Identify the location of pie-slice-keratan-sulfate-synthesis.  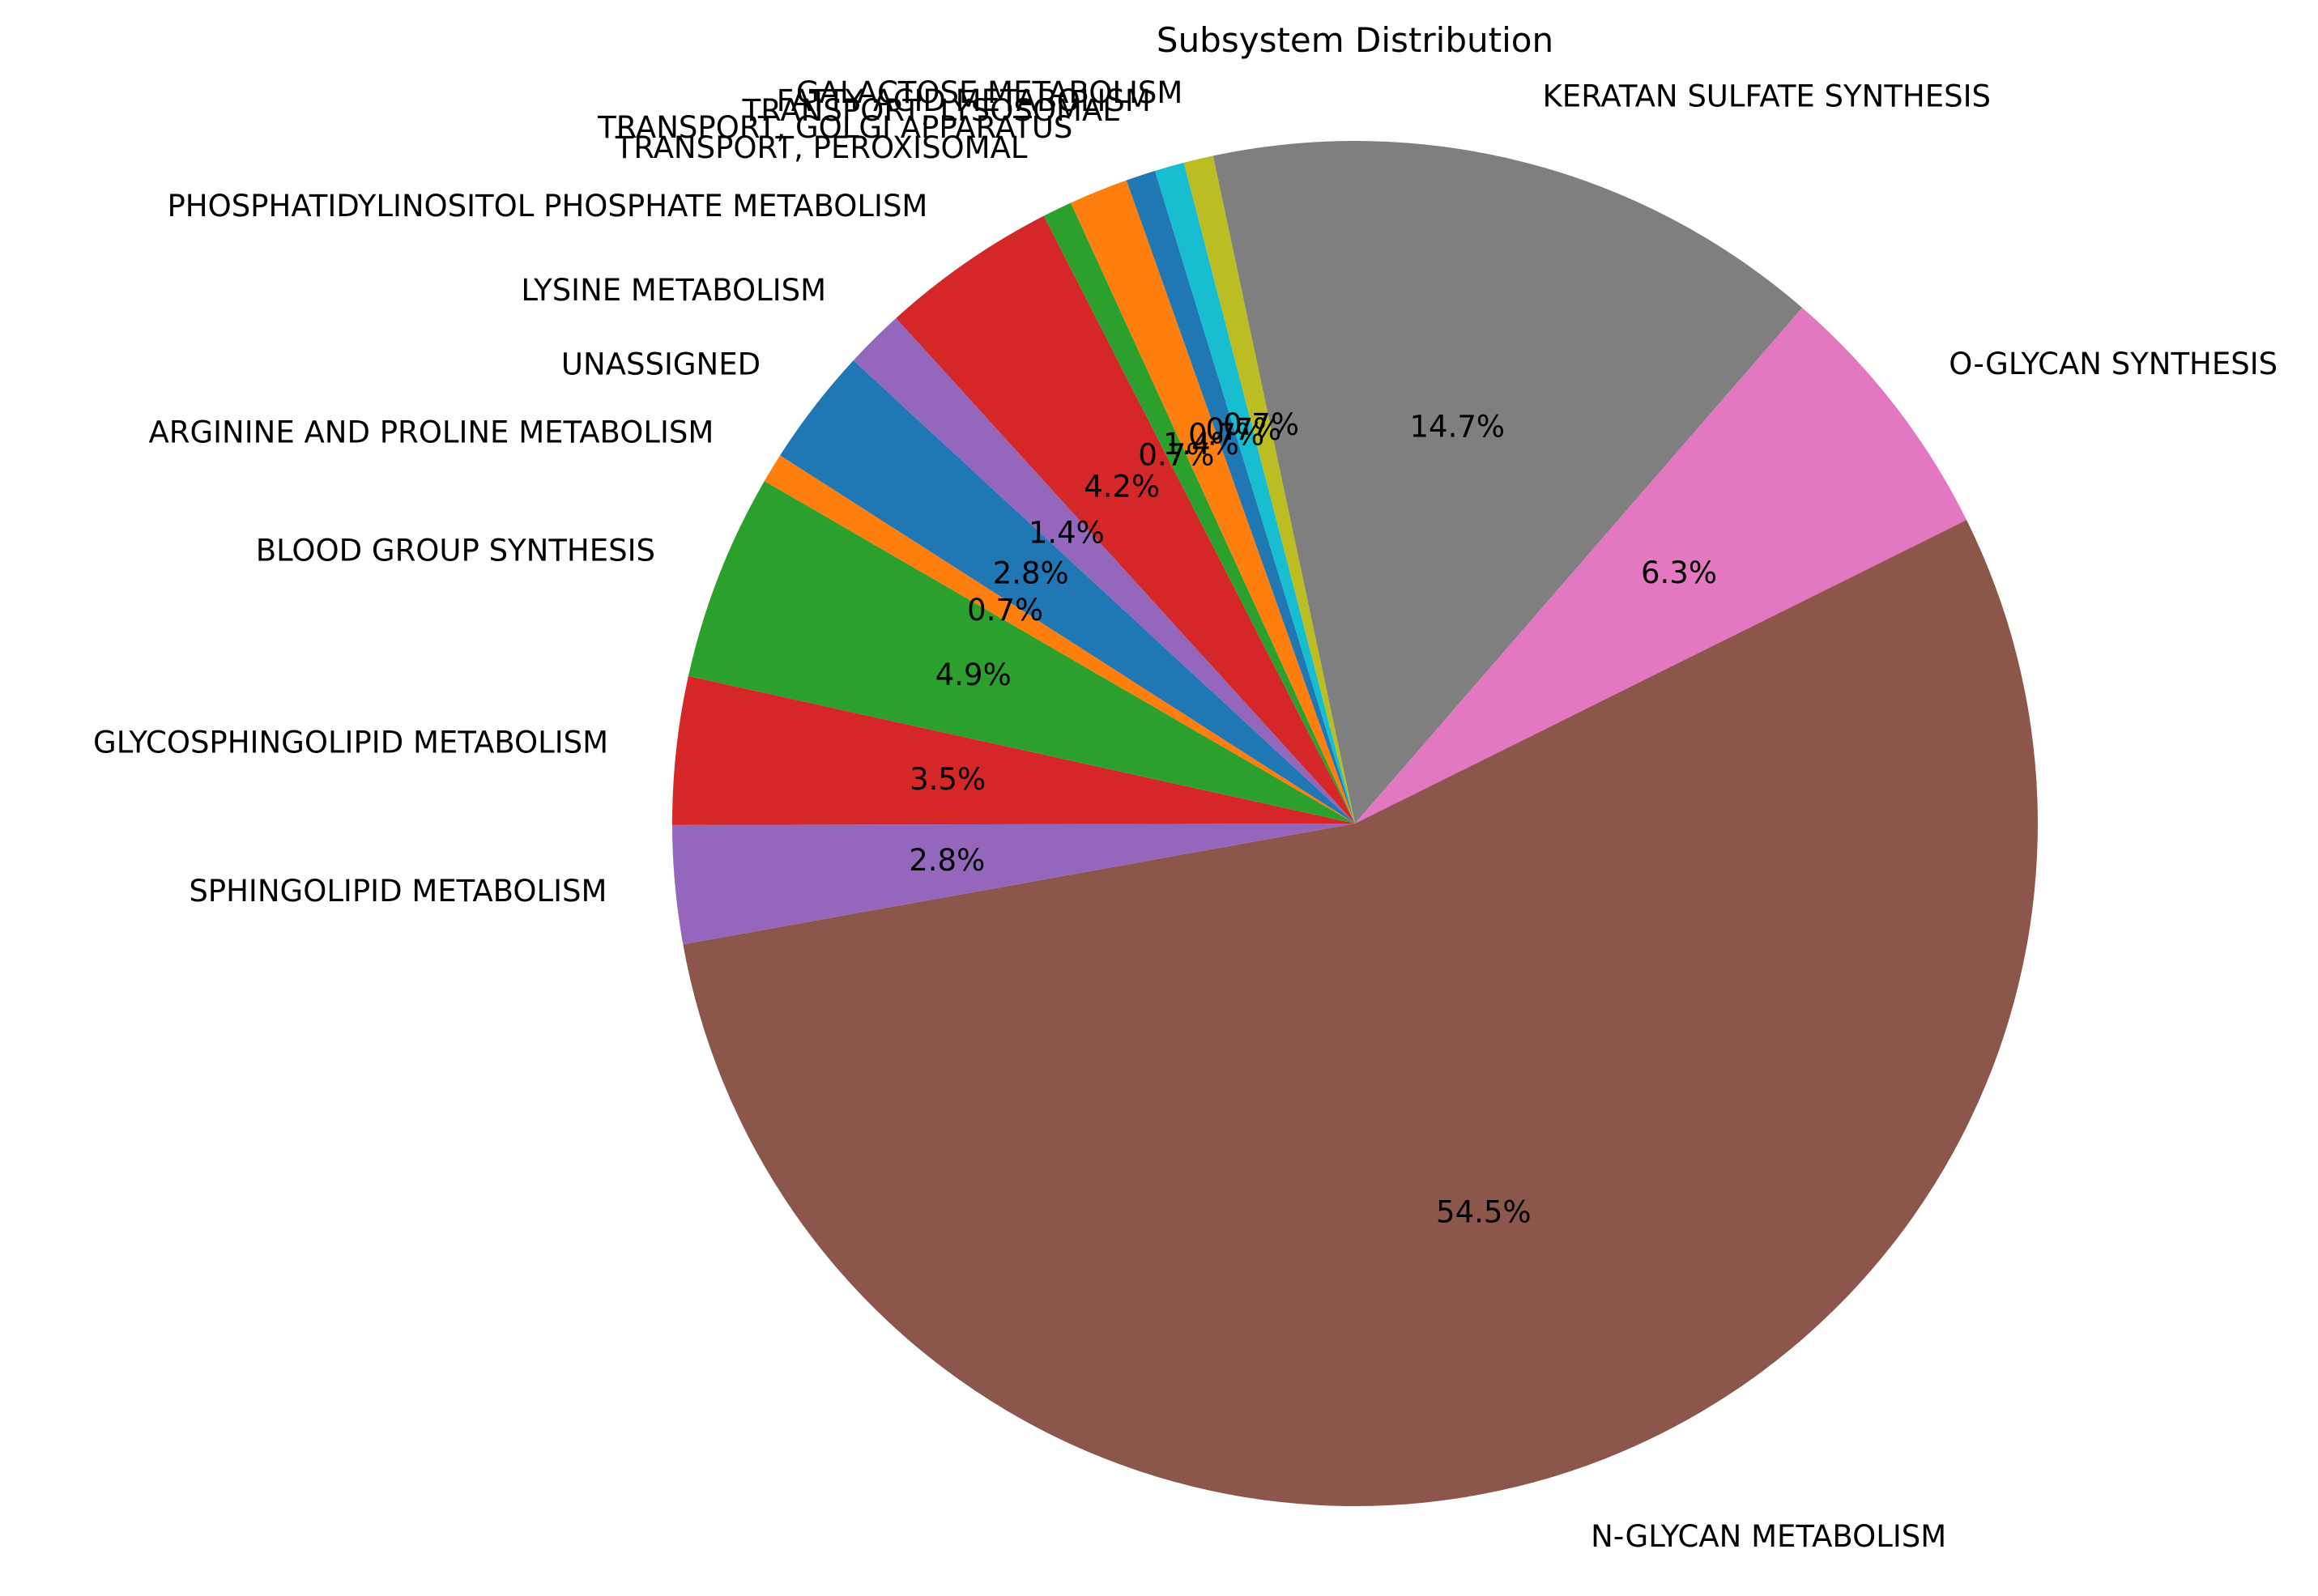
(1508, 482).